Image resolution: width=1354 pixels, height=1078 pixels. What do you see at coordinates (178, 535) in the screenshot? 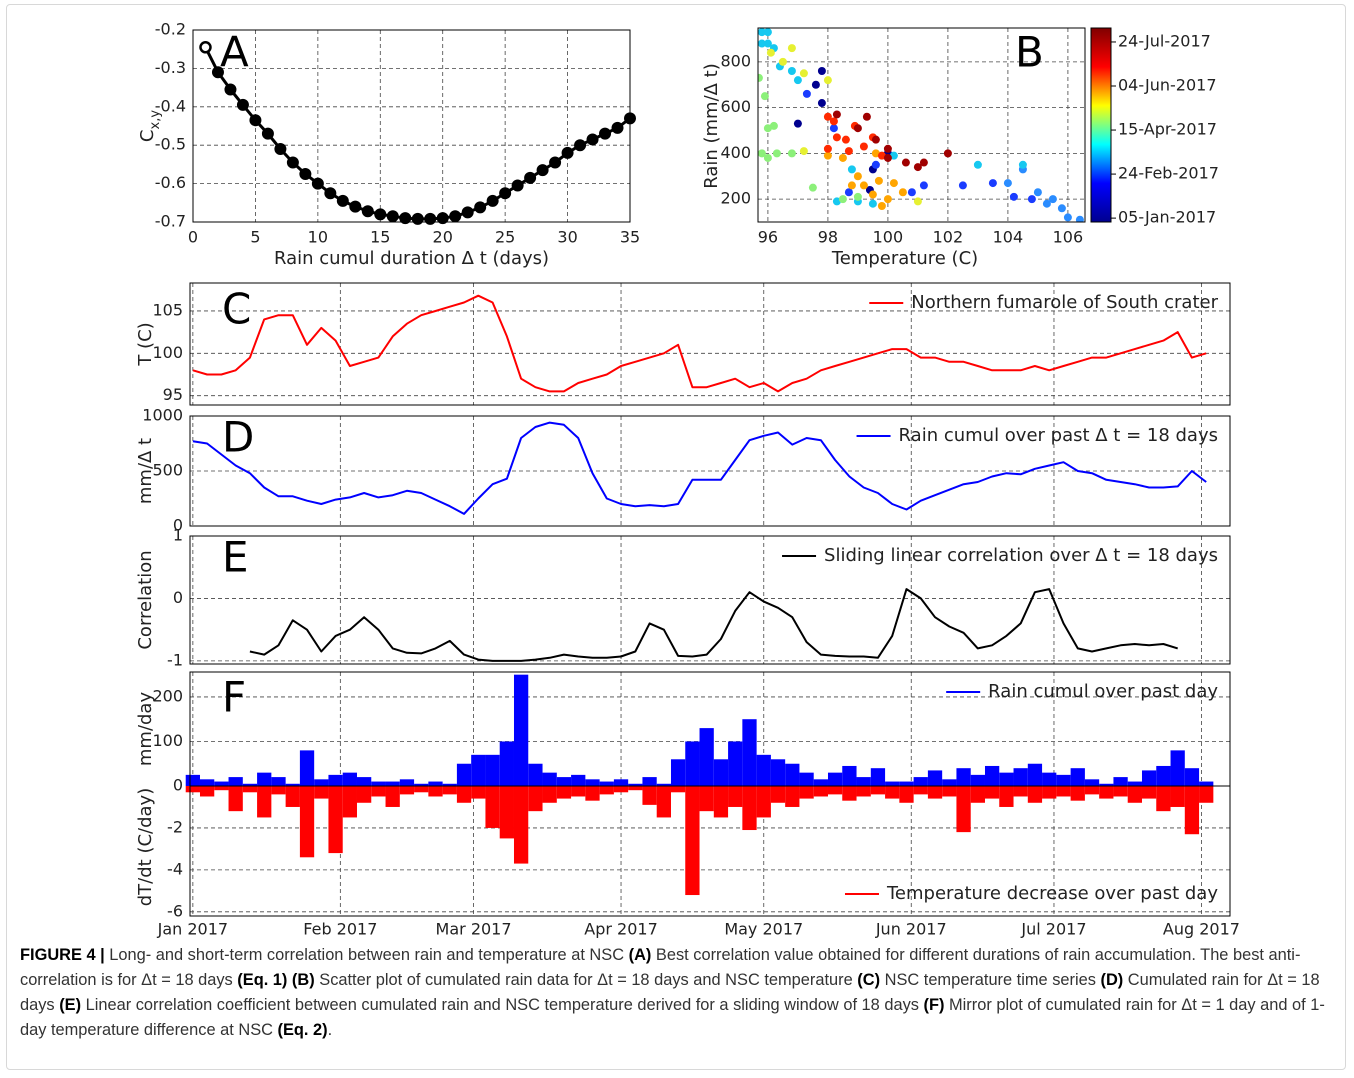
I see `y-tick-label: 1` at bounding box center [178, 535].